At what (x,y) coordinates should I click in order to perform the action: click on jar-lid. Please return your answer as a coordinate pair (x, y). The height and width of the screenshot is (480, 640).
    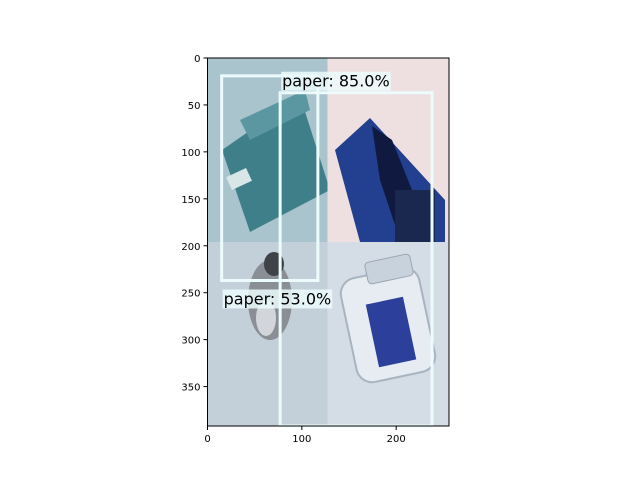
    Looking at the image, I should click on (389, 269).